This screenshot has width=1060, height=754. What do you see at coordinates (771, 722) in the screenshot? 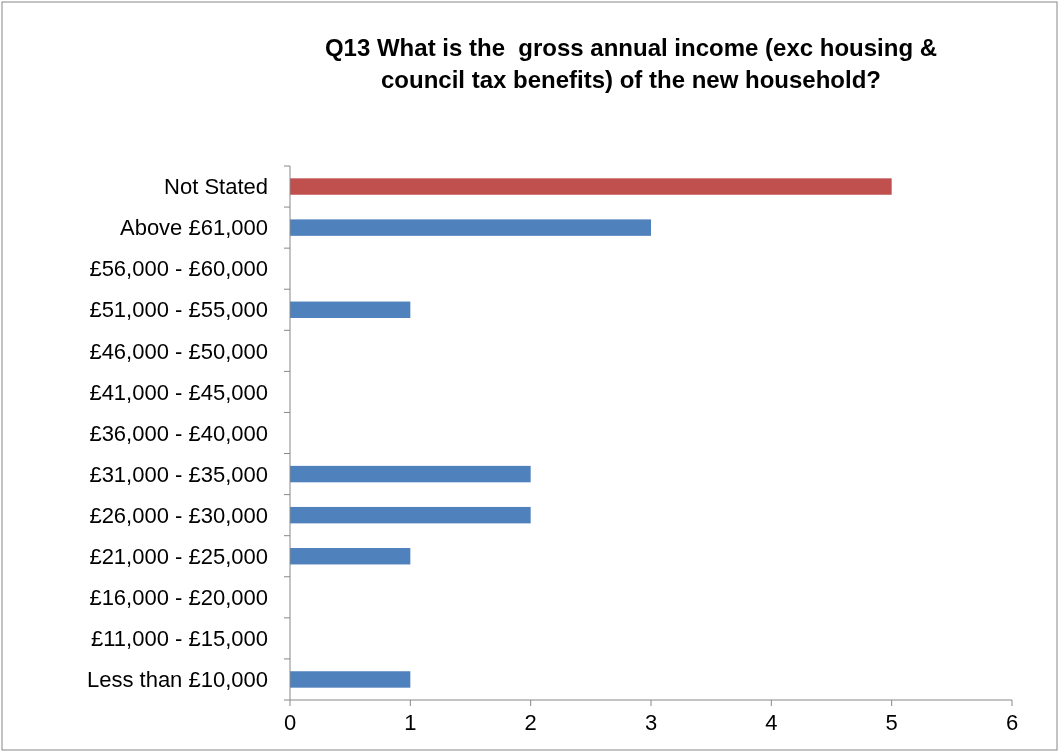
I see `x-tick-label: 4` at bounding box center [771, 722].